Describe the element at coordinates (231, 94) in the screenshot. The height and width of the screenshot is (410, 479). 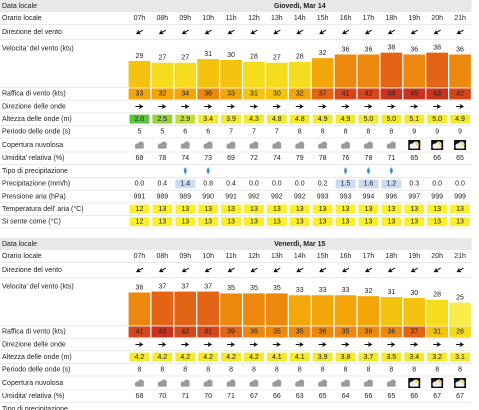
I see `gust-value: 33` at that location.